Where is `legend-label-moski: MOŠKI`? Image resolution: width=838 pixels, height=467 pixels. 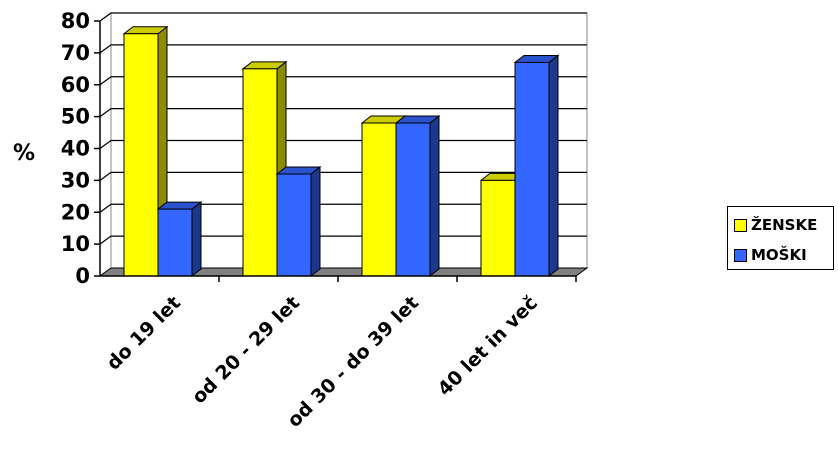 legend-label-moski: MOŠKI is located at coordinates (779, 255).